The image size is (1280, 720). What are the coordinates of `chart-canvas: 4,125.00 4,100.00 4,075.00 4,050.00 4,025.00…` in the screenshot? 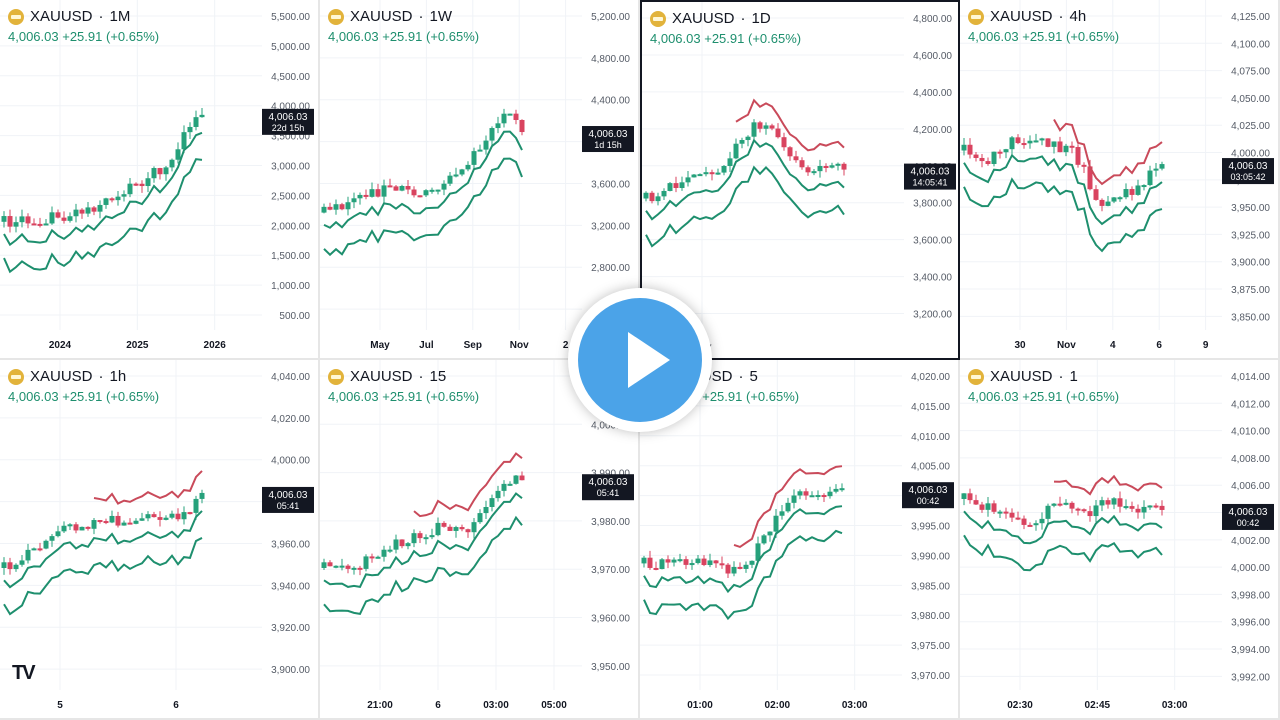 It's located at (1118, 178).